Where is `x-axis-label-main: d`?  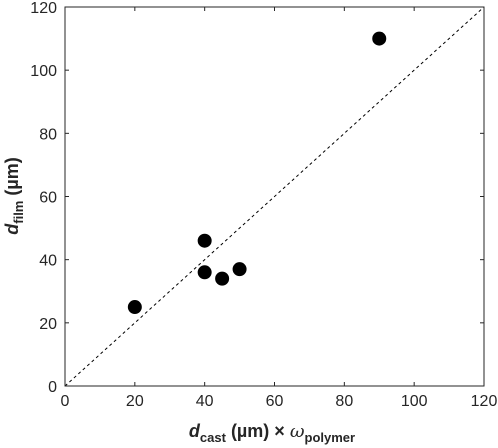
x-axis-label-main: d is located at coordinates (195, 431).